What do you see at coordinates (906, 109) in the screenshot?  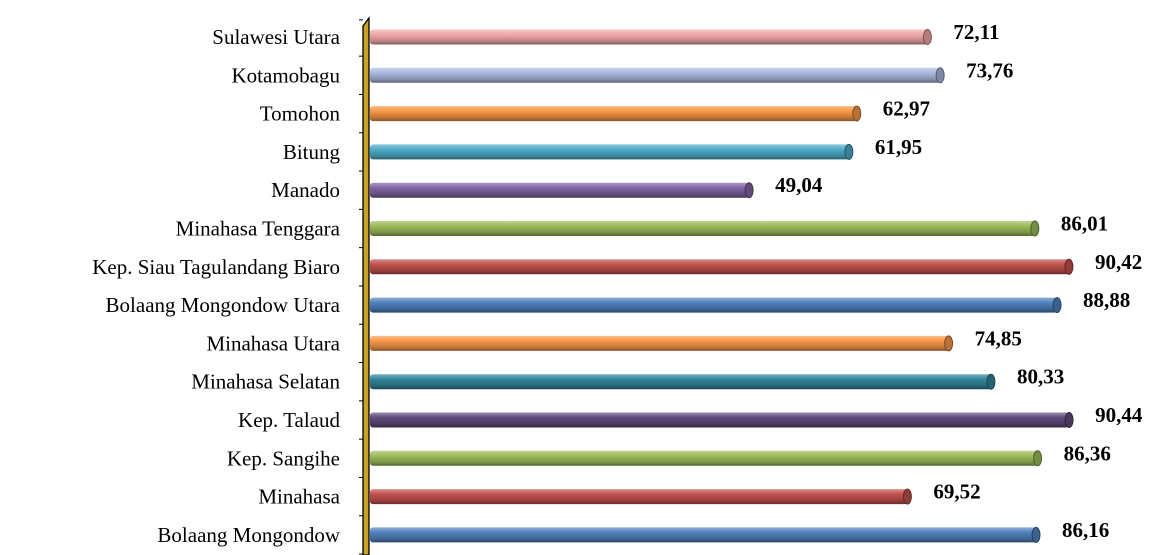 I see `value-label: 62,97` at bounding box center [906, 109].